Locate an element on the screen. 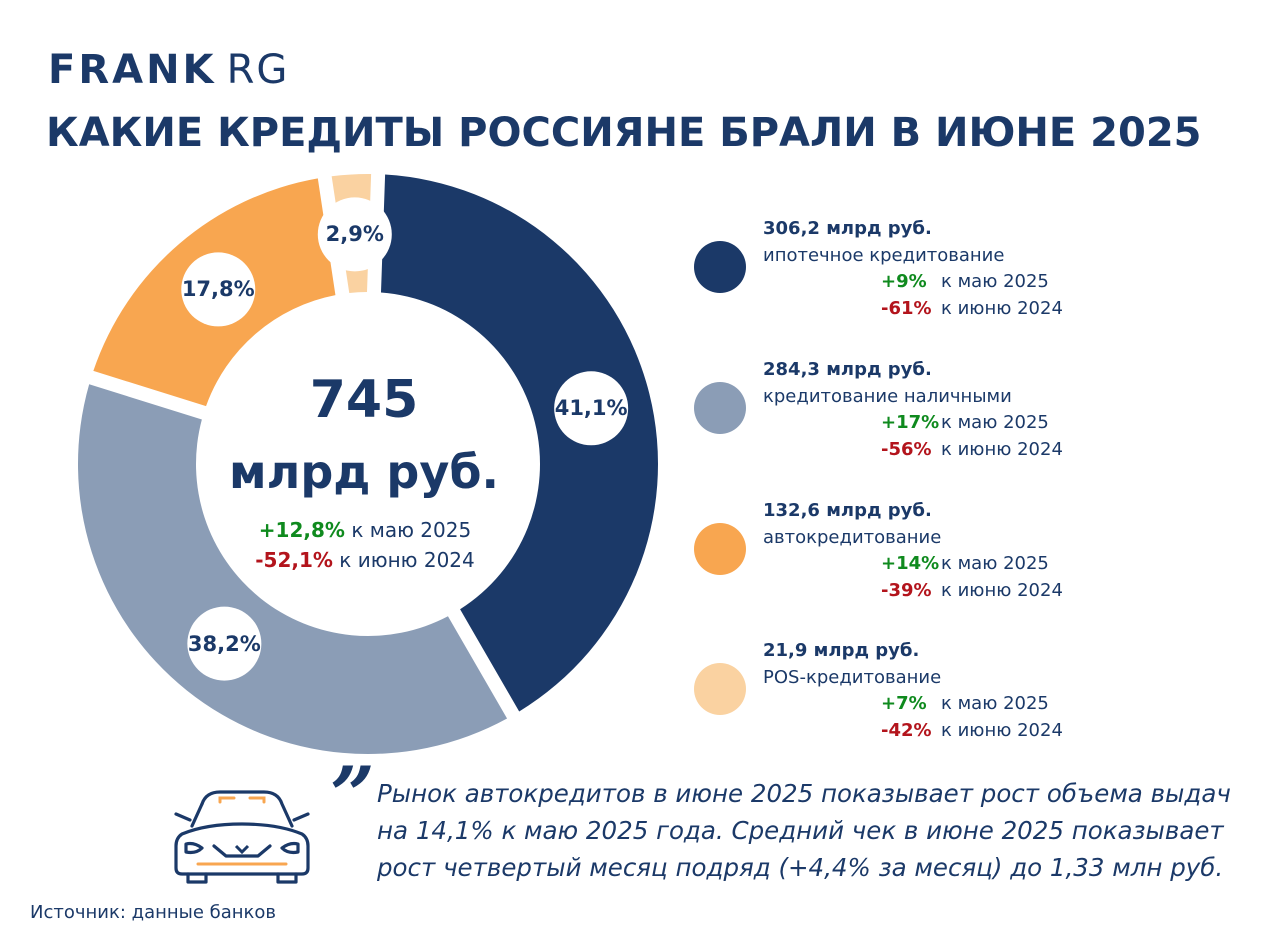 The height and width of the screenshot is (950, 1280). legend-category: POS-кредитование is located at coordinates (852, 677).